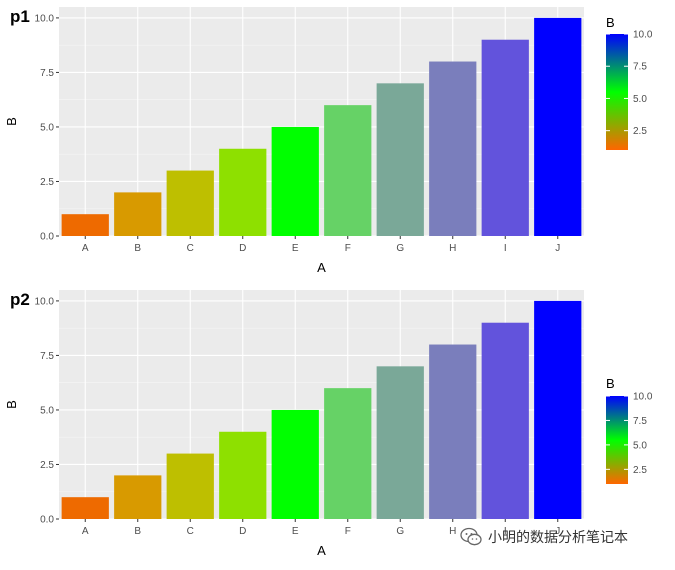 This screenshot has width=675, height=570. I want to click on watermark: 小明的数据分析笔记本, so click(562, 537).